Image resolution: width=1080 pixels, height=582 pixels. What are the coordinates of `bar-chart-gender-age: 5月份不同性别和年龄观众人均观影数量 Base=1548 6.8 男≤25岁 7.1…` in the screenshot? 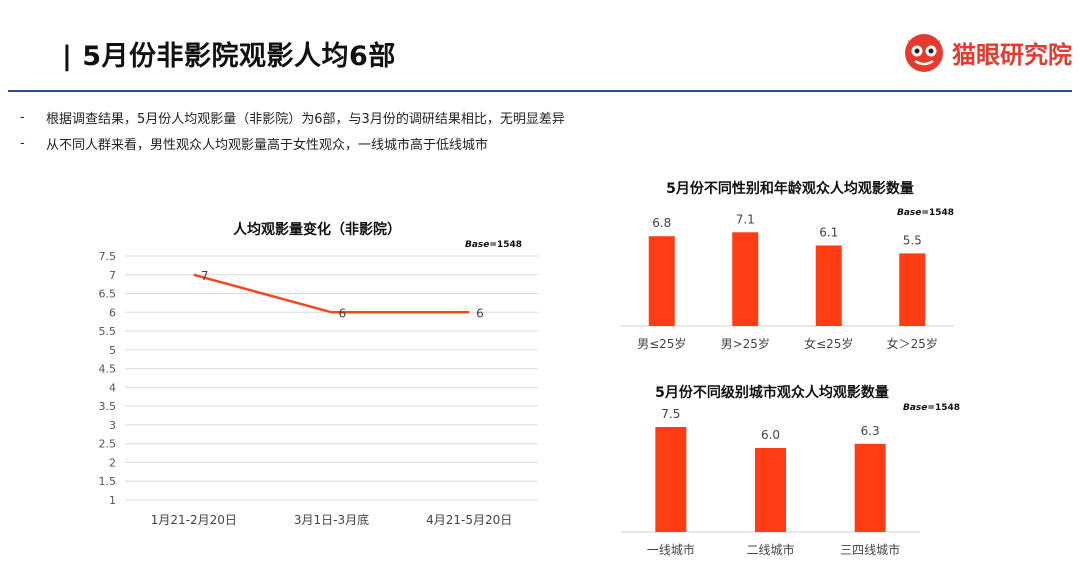 It's located at (787, 265).